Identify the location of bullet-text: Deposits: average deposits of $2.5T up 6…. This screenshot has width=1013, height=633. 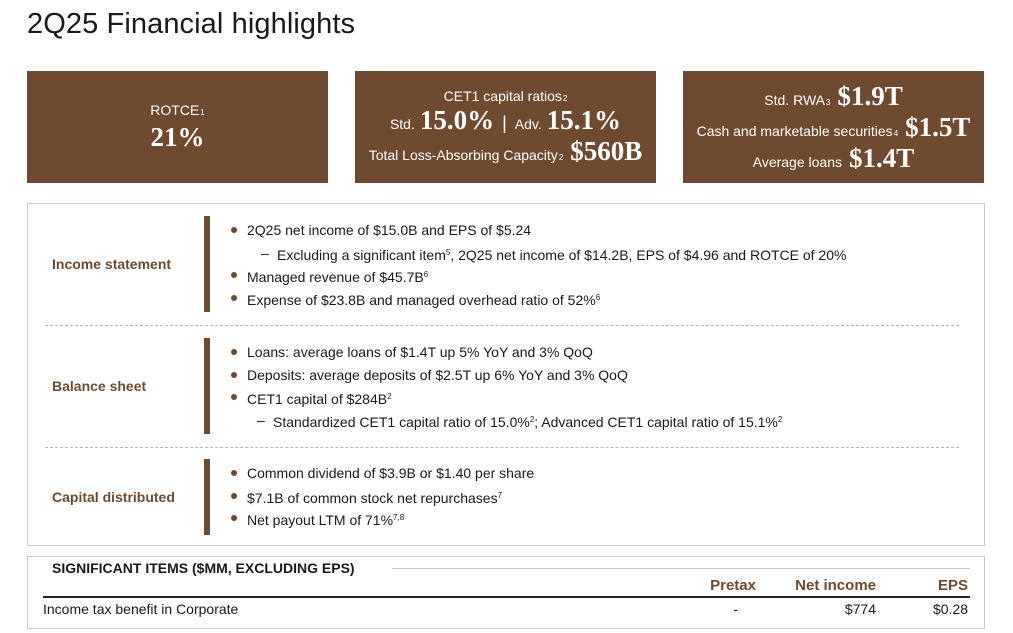
(437, 374).